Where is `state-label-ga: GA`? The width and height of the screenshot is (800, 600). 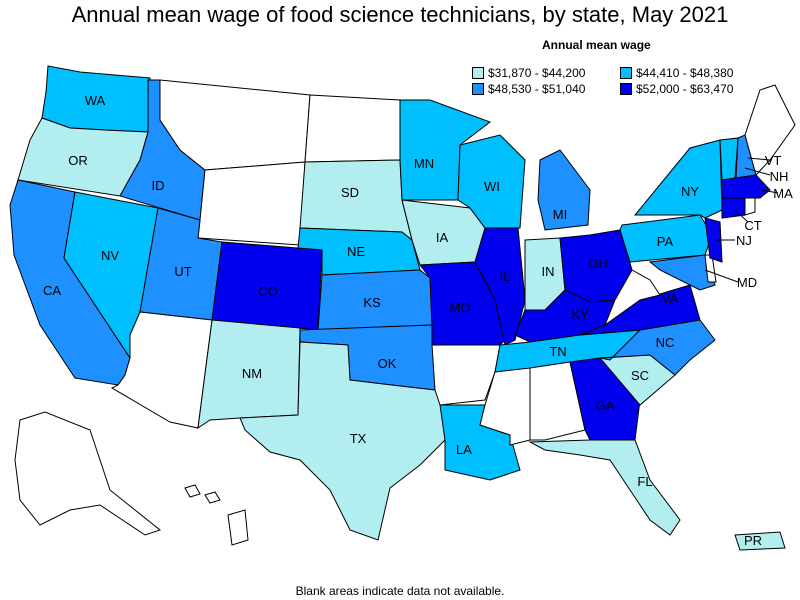 state-label-ga: GA is located at coordinates (605, 405).